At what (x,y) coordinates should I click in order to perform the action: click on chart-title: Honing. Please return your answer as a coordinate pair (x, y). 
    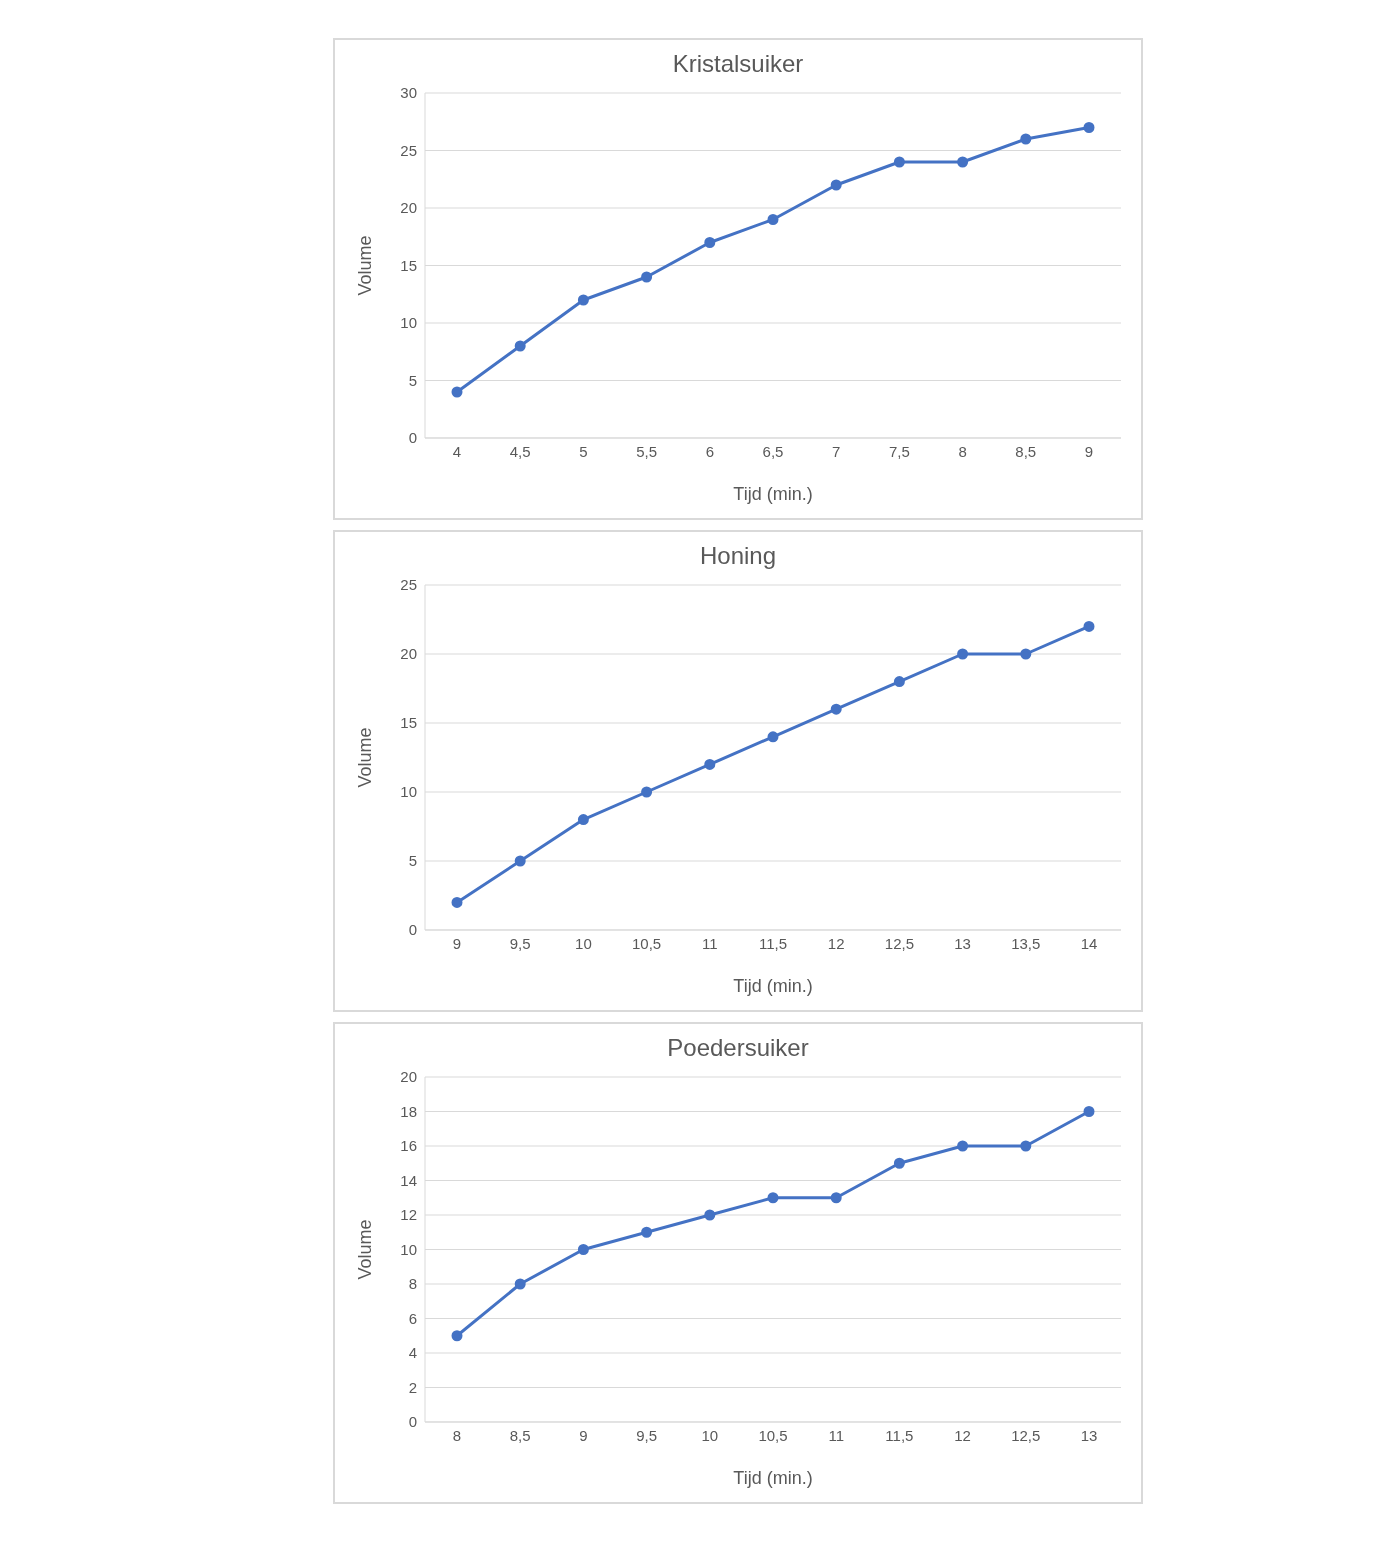
    Looking at the image, I should click on (738, 555).